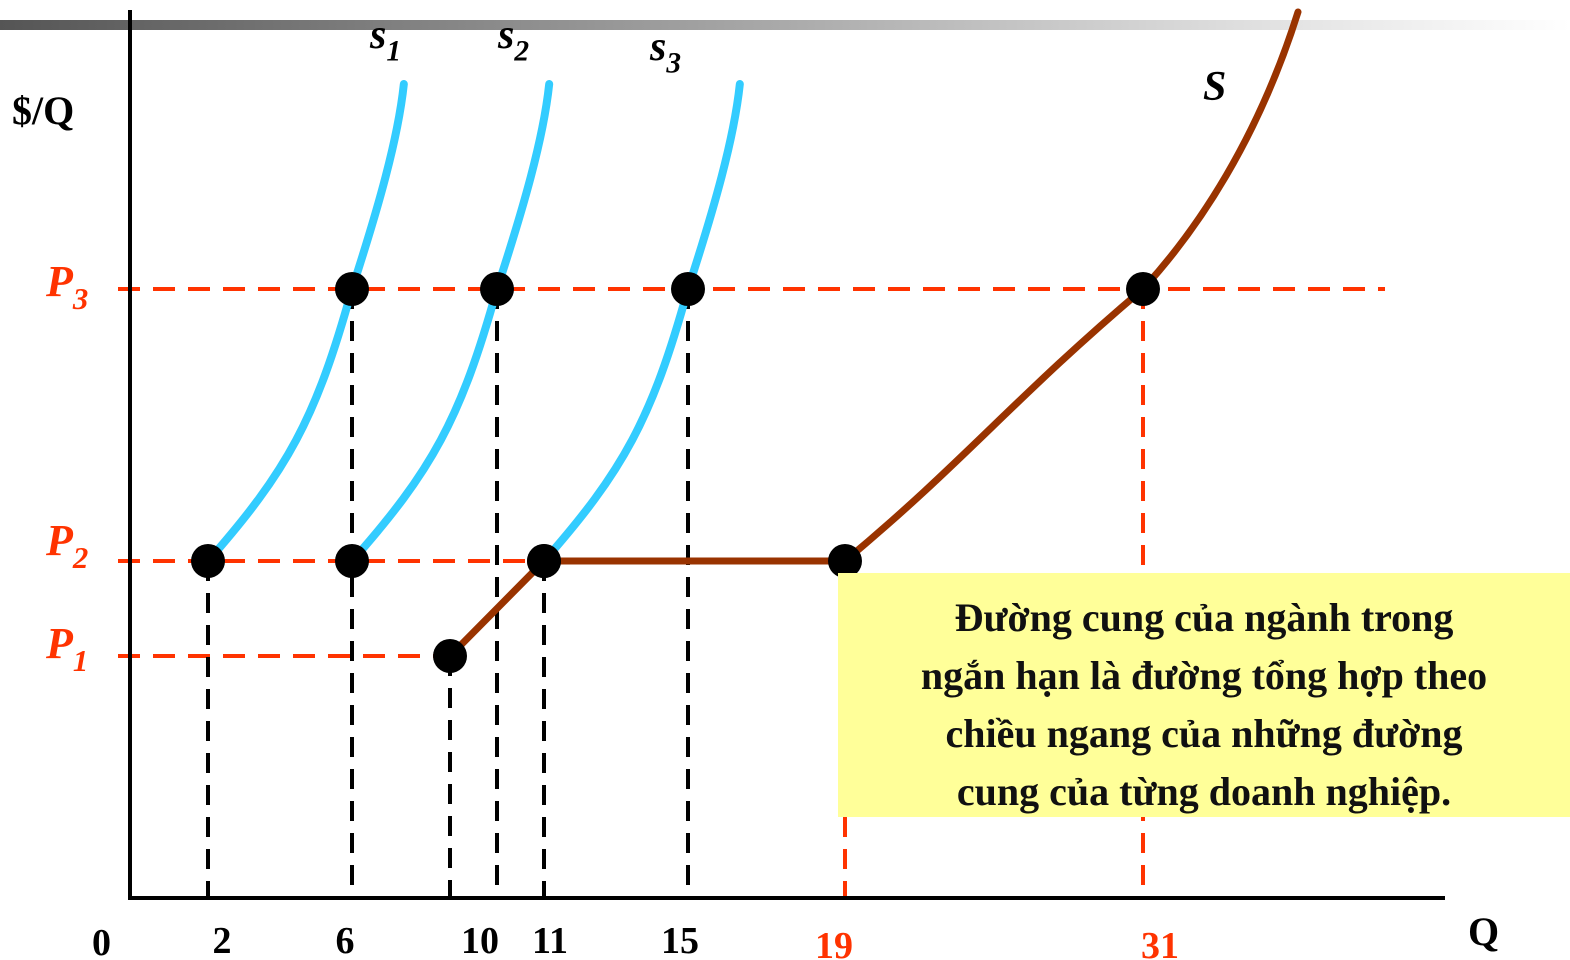 The image size is (1570, 960). I want to click on supply-curve-s1, so click(306, 322).